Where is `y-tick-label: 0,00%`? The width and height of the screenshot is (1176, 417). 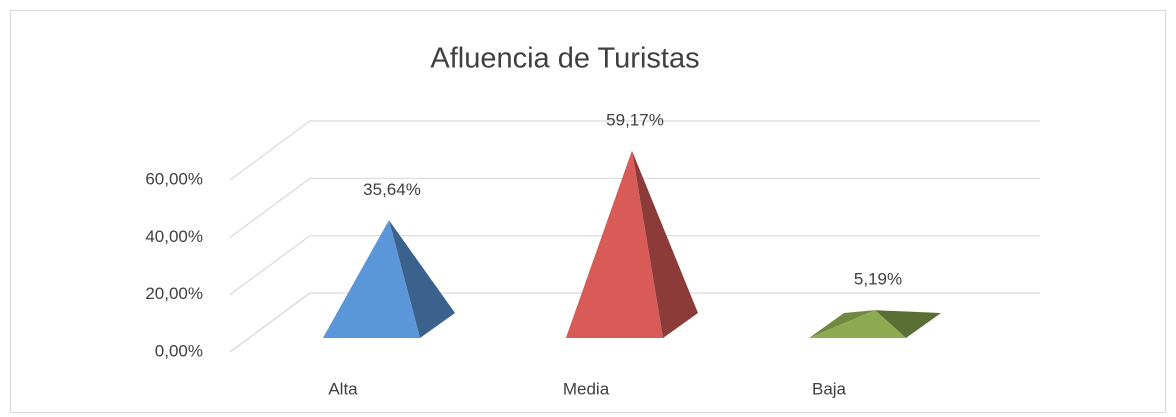
y-tick-label: 0,00% is located at coordinates (179, 350).